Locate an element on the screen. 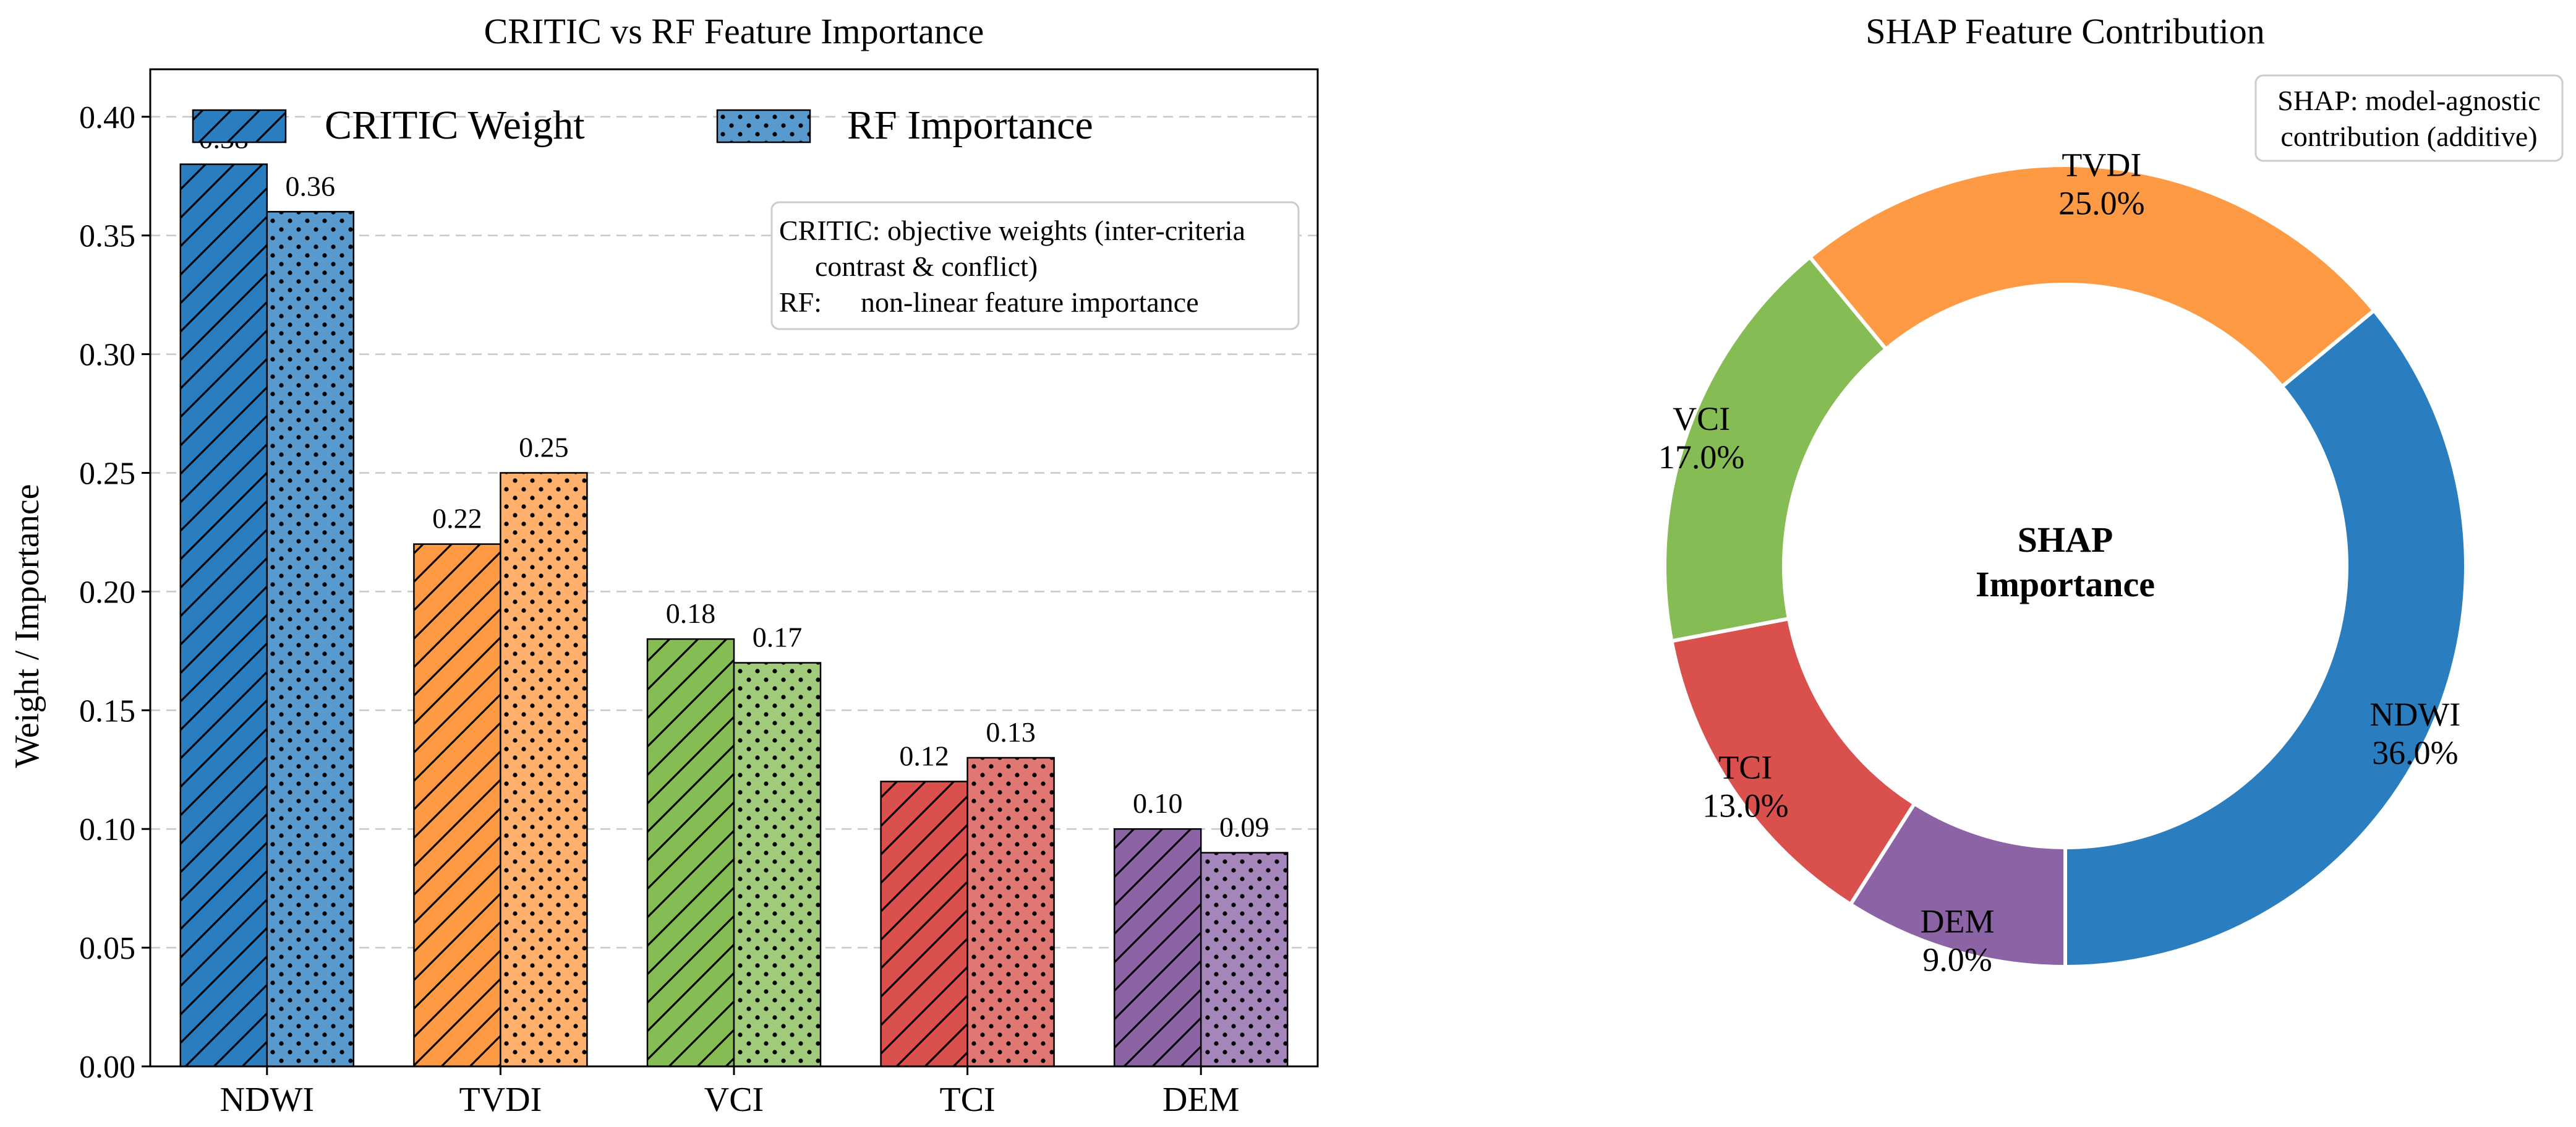 The width and height of the screenshot is (2576, 1127). donut-center-label-2: Importance is located at coordinates (2065, 584).